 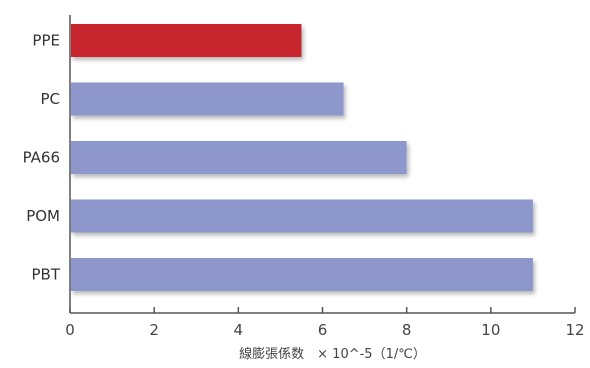 I want to click on x-tick-label-2: 2, so click(x=154, y=330).